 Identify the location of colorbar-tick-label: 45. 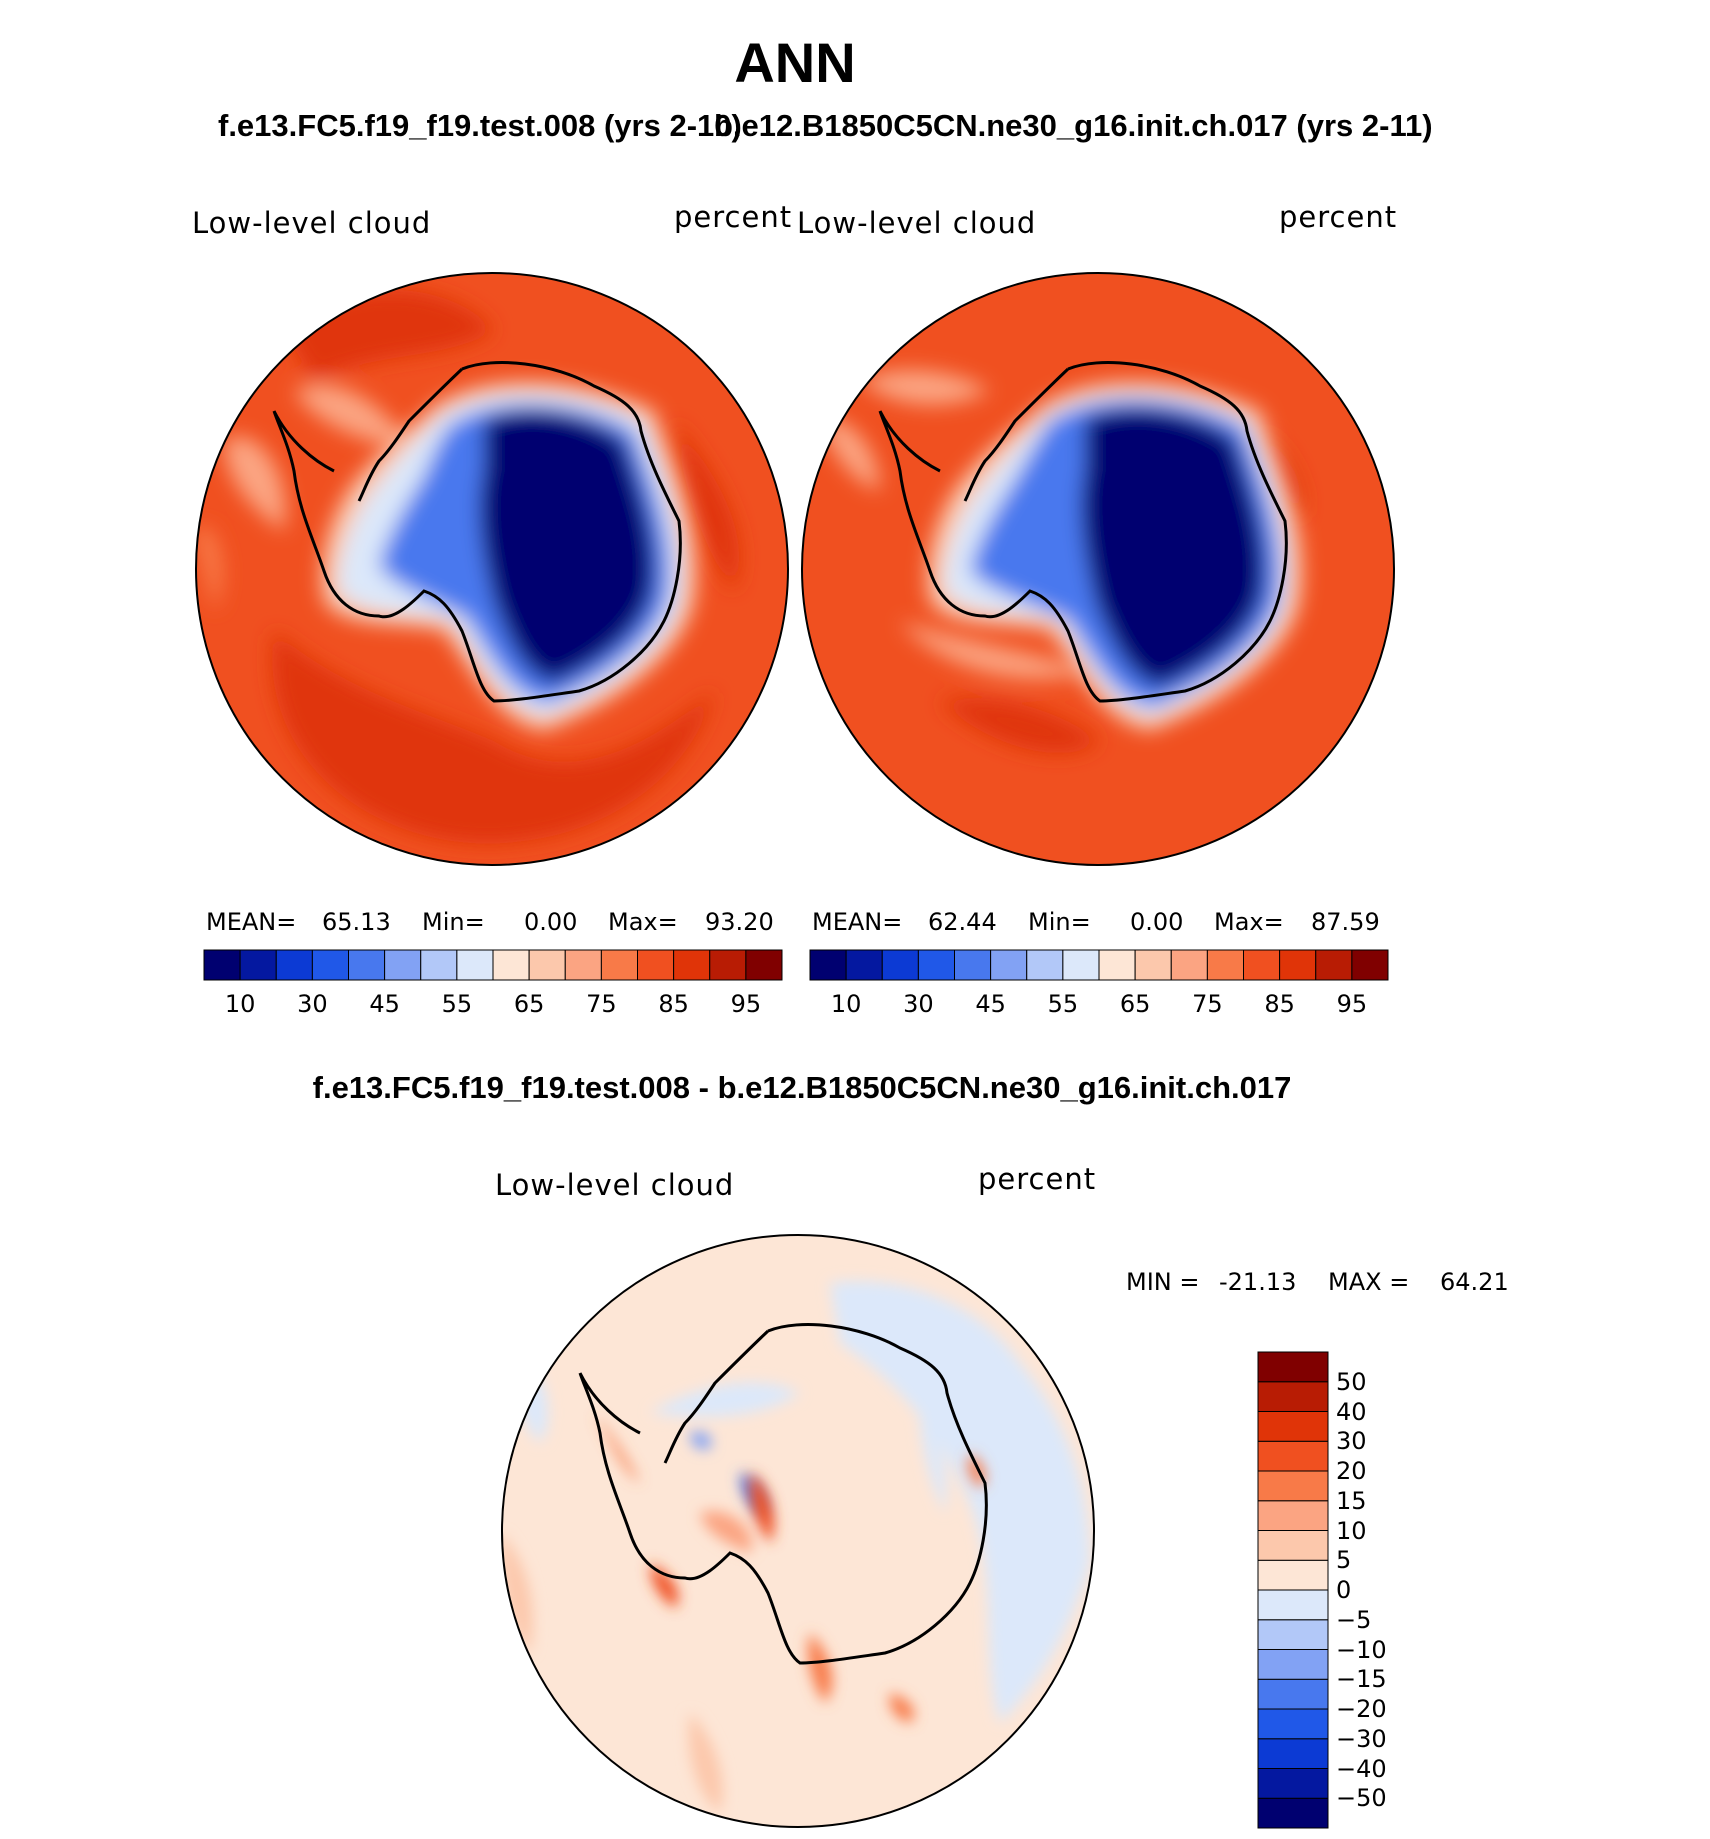
(384, 1004).